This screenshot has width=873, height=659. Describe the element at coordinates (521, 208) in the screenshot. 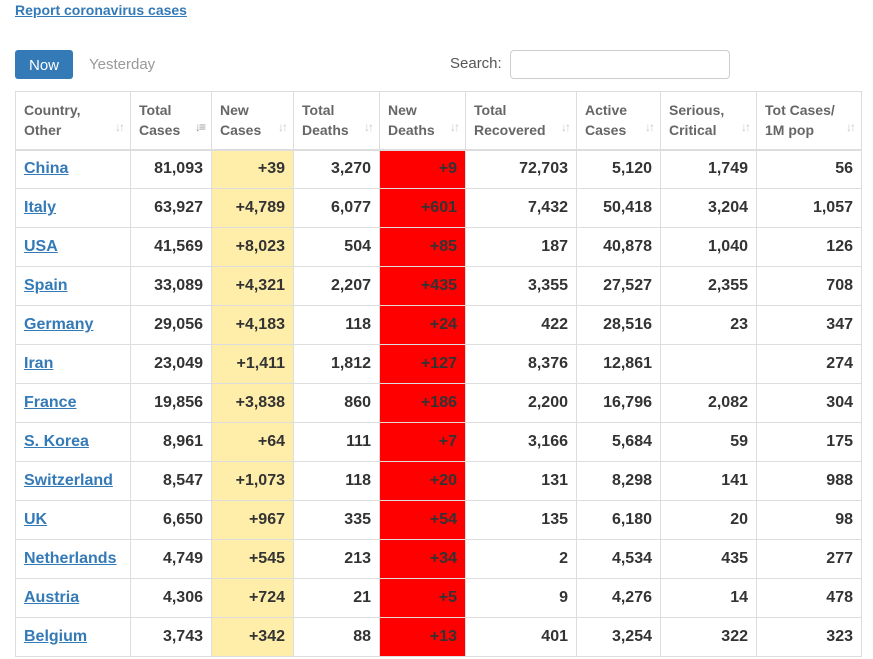

I see `cell-total-recovered: 7,432` at that location.